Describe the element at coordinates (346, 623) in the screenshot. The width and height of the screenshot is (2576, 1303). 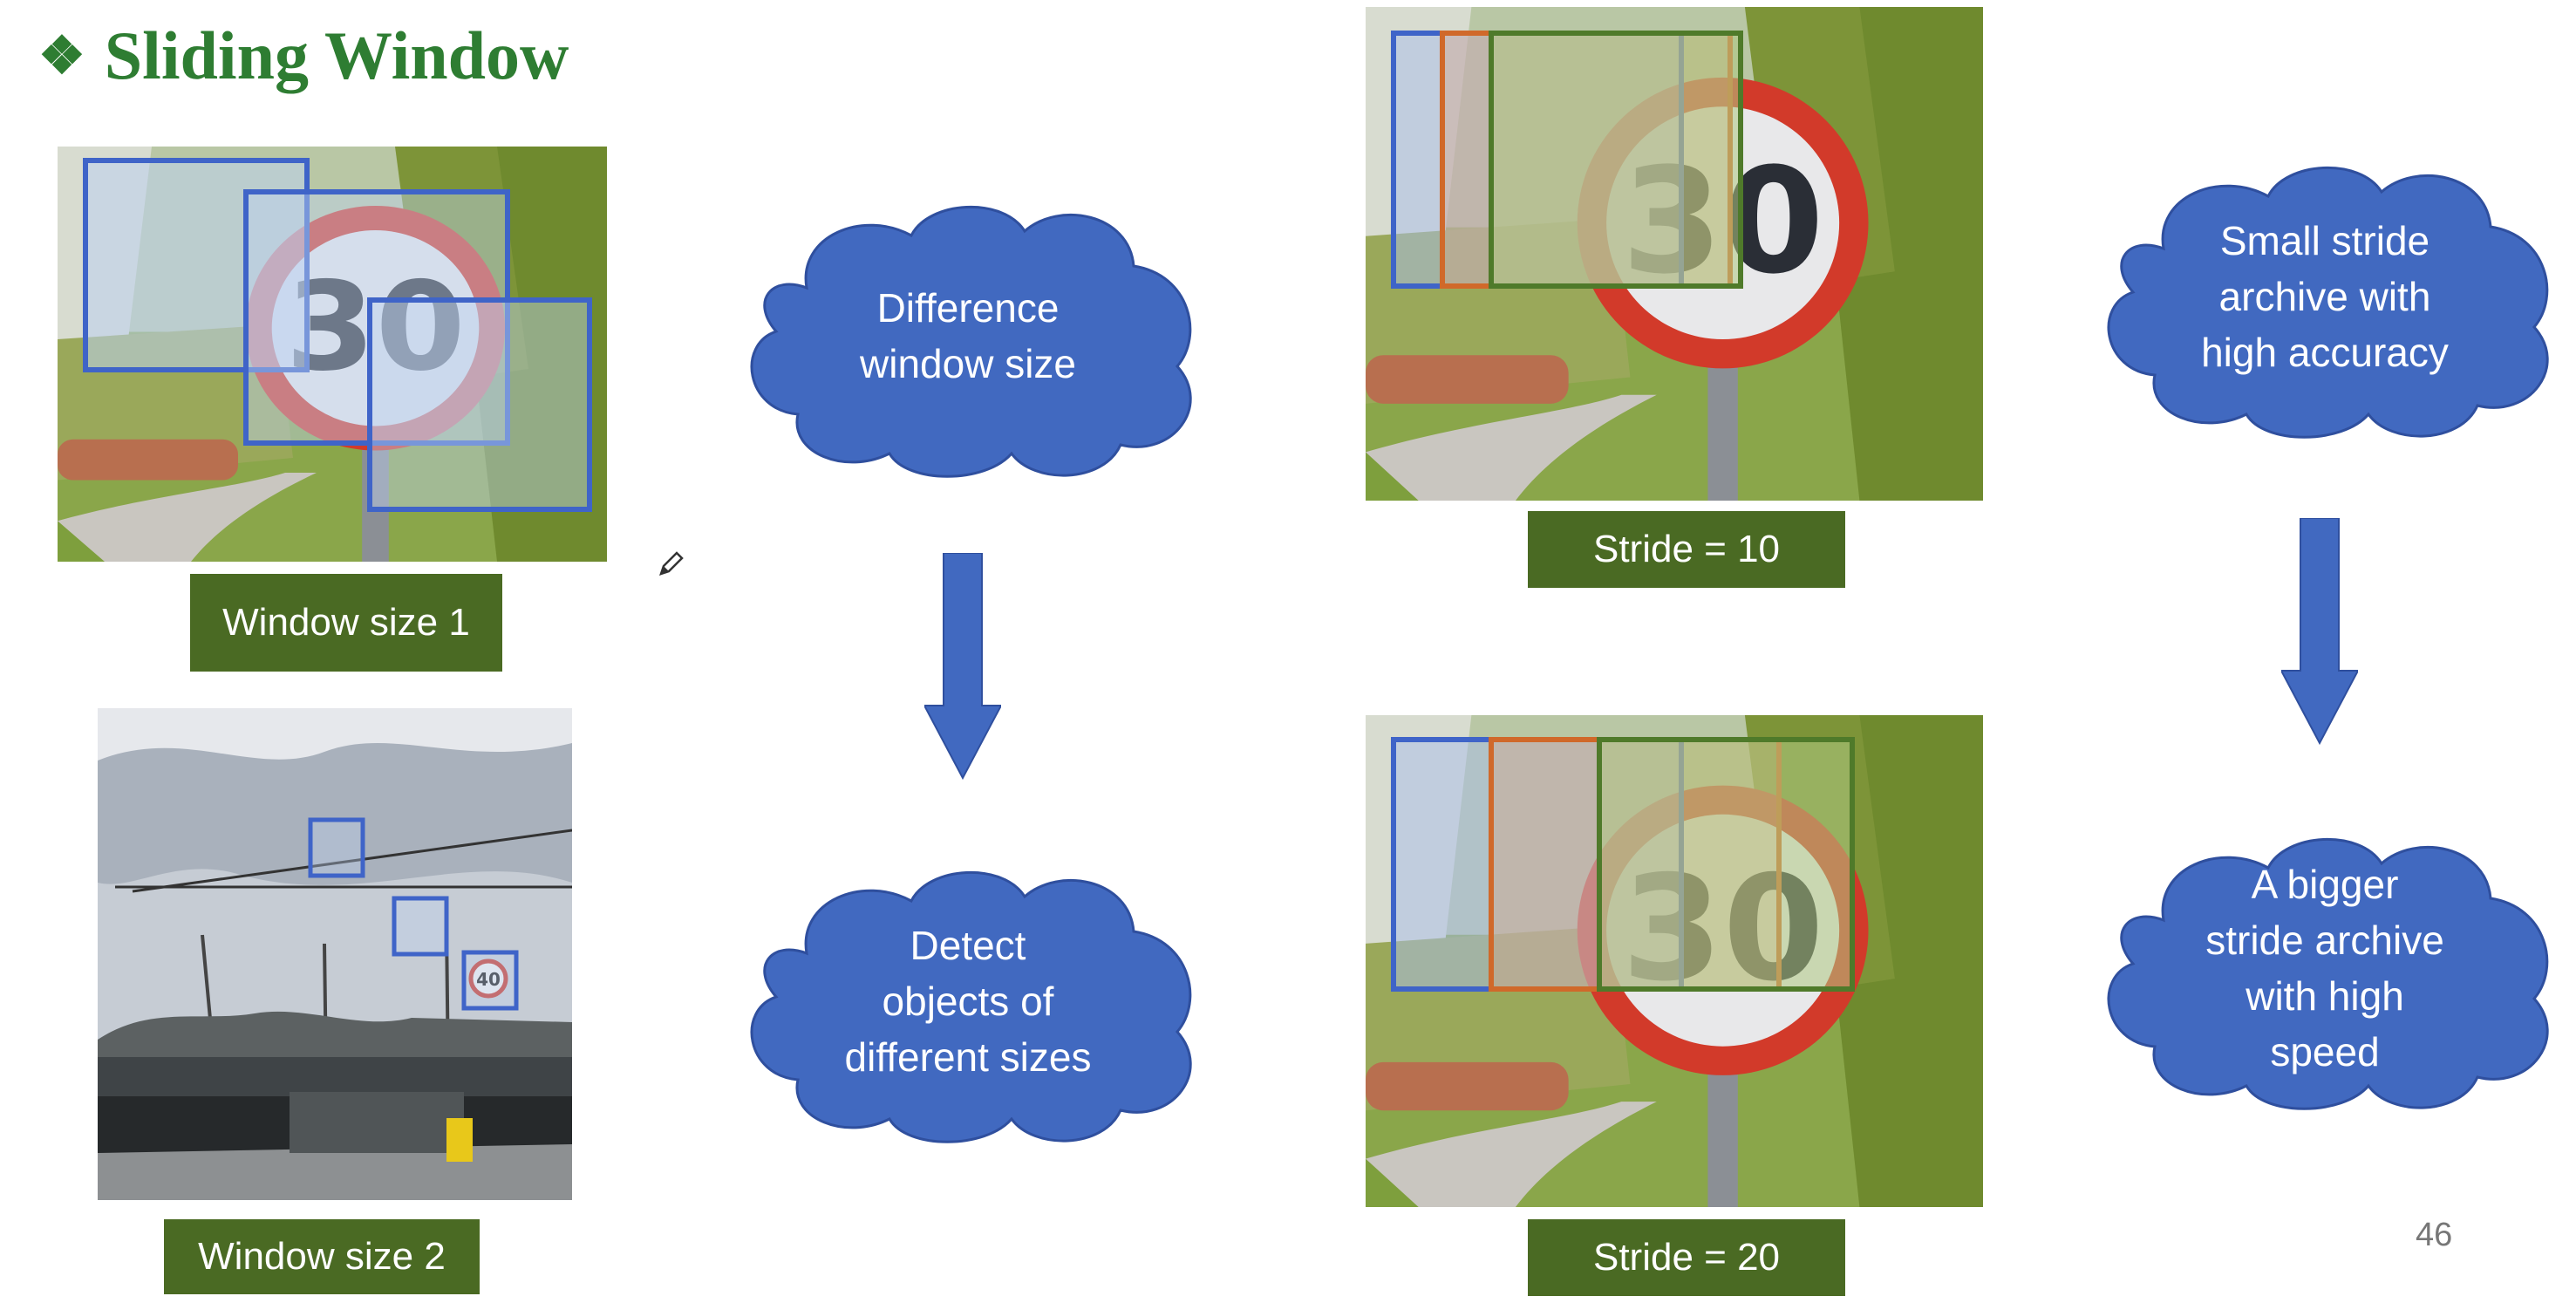
I see `window-size-1-label: Window size 1` at that location.